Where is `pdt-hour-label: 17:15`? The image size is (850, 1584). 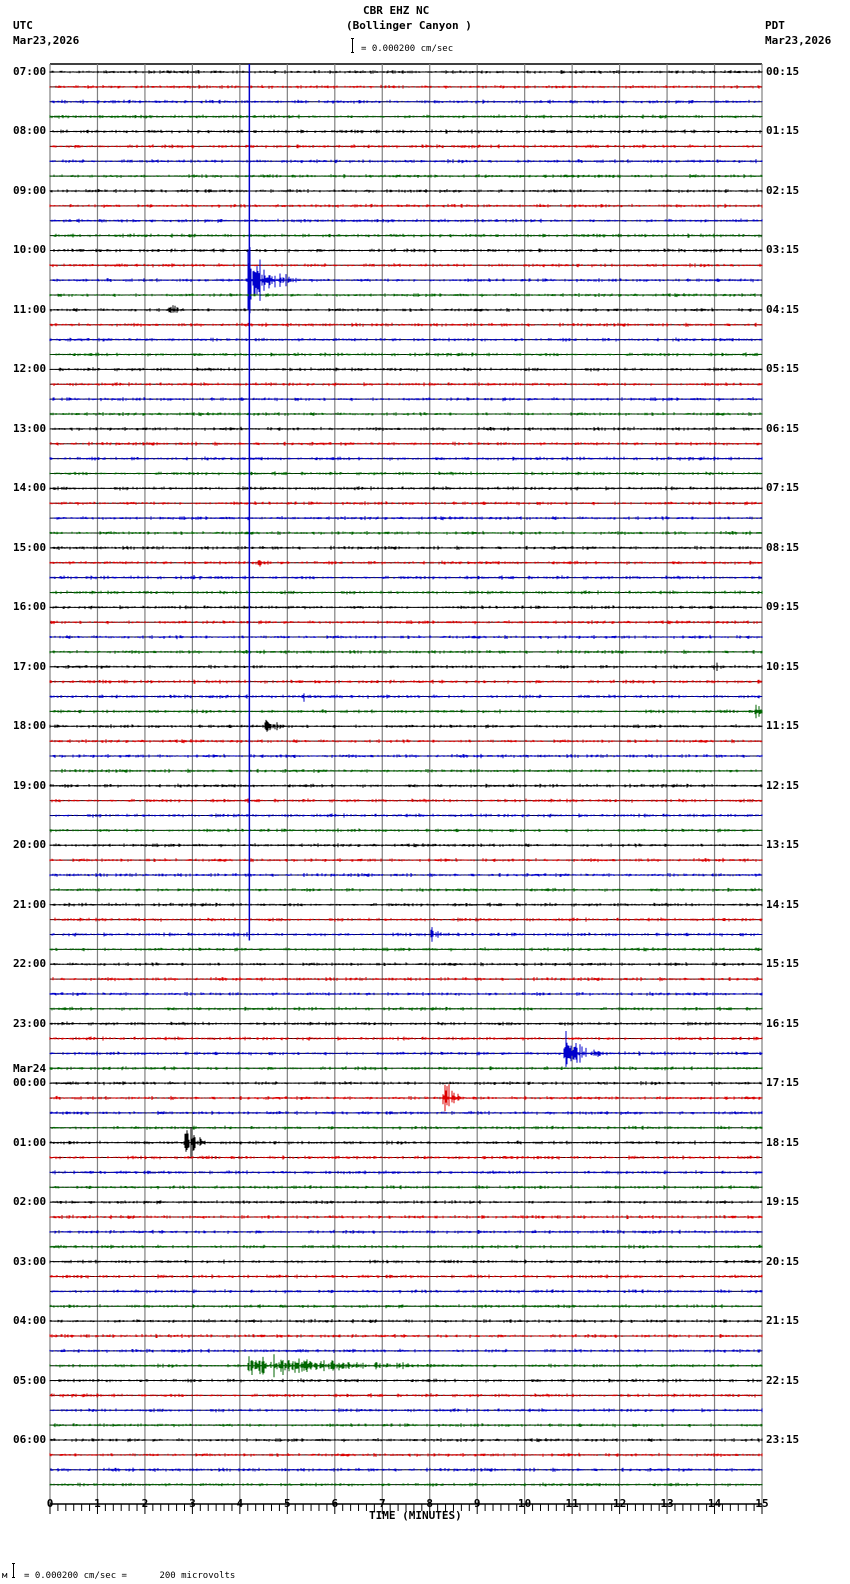
pdt-hour-label: 17:15 is located at coordinates (783, 1083).